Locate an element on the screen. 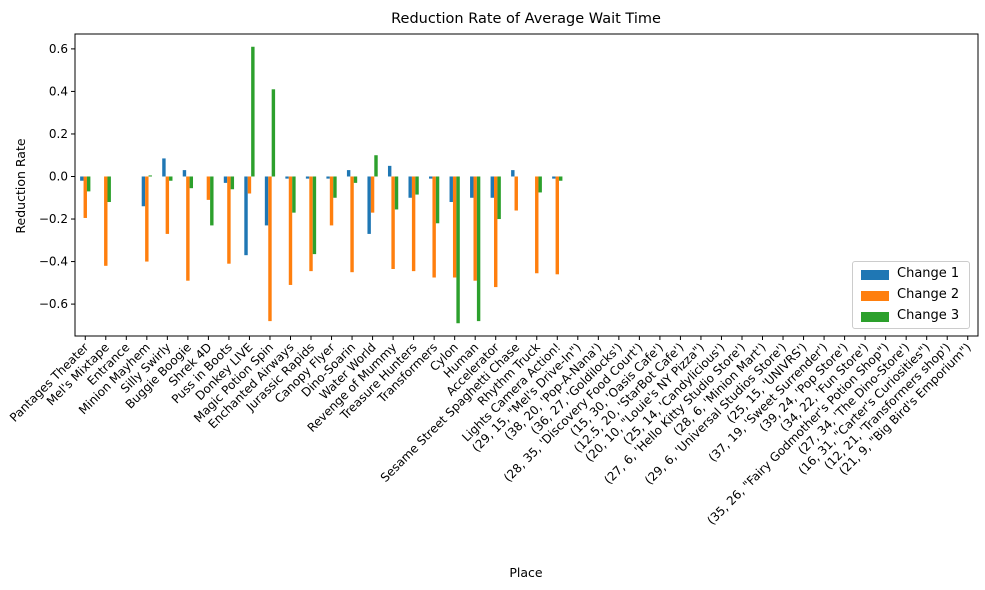  bar-change-2-canopy-flyer is located at coordinates (331, 201).